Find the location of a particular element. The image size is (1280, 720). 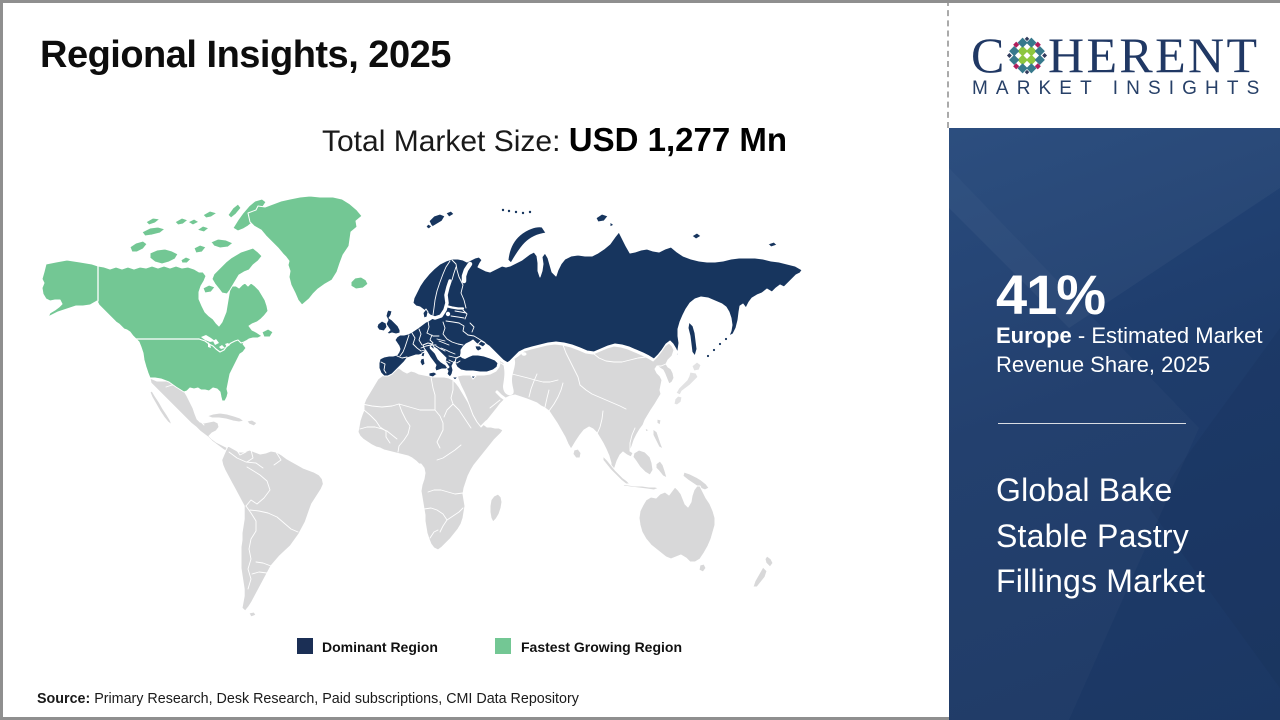

svg-text: HERENT is located at coordinates (1152, 53).